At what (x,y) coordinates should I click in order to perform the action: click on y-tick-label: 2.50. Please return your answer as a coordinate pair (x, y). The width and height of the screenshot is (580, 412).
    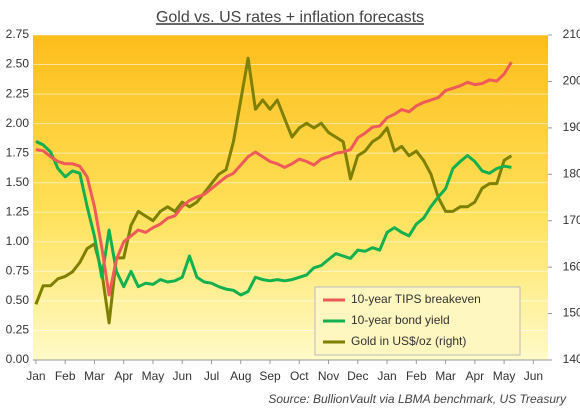
    Looking at the image, I should click on (18, 64).